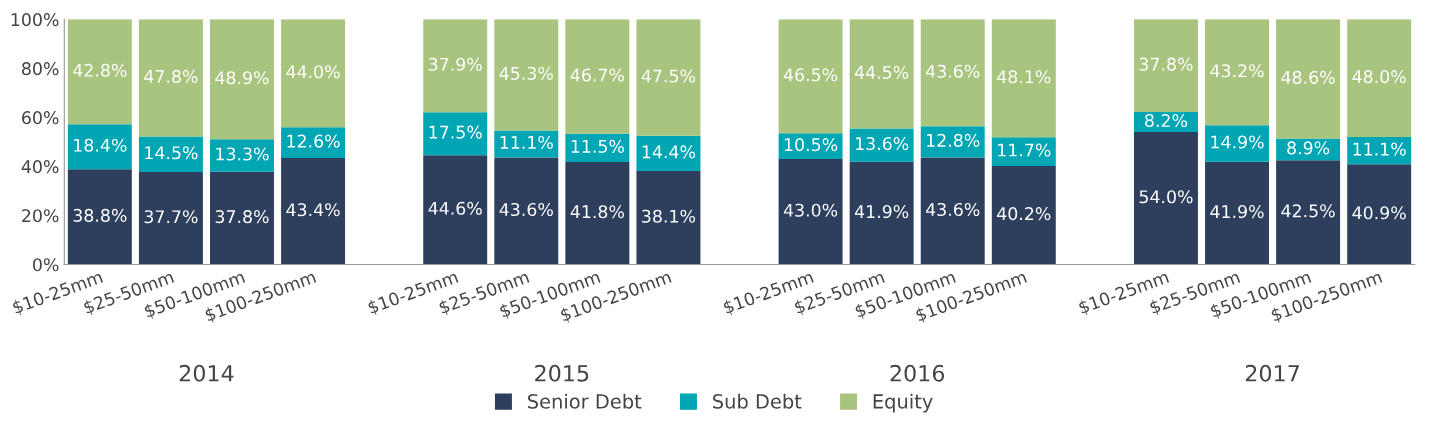  I want to click on y-tick-label: 60%, so click(40, 118).